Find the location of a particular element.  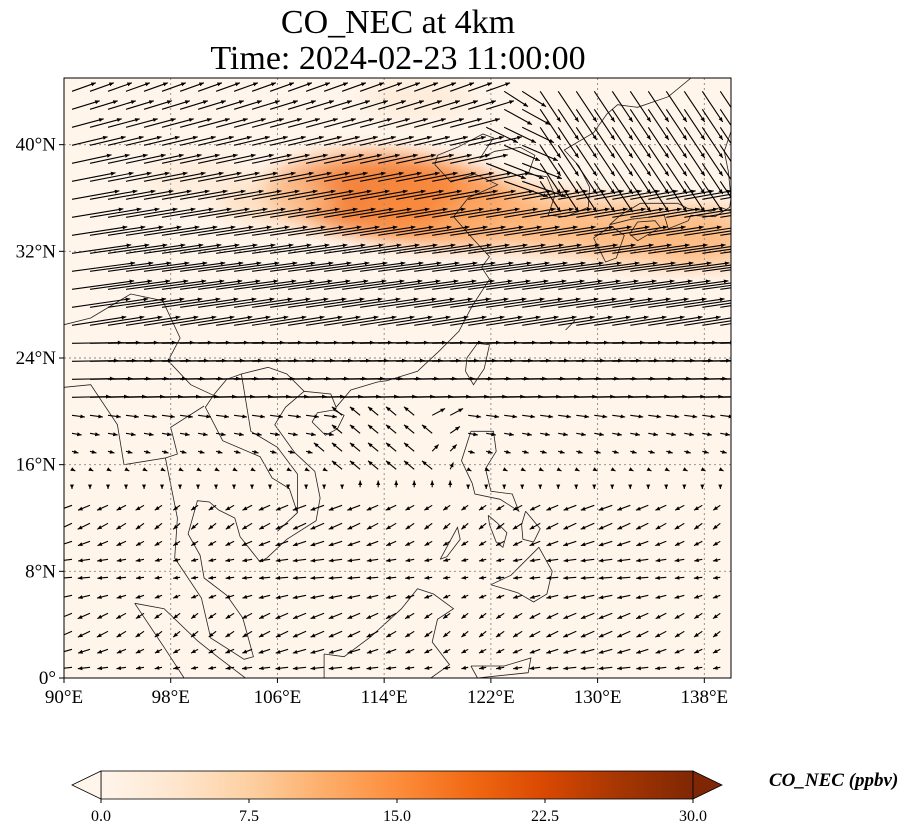

latitude-tick-label: 8°N is located at coordinates (40, 571).